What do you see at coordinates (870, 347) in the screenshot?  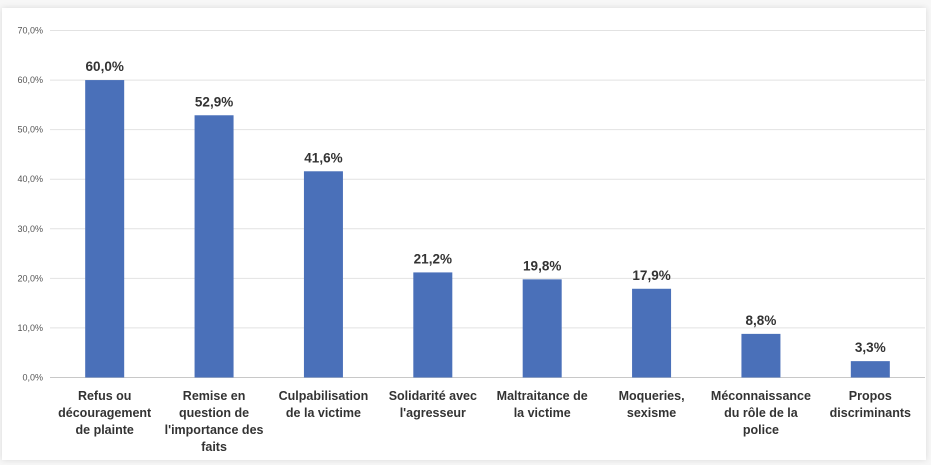 I see `data-label: 3,3%` at bounding box center [870, 347].